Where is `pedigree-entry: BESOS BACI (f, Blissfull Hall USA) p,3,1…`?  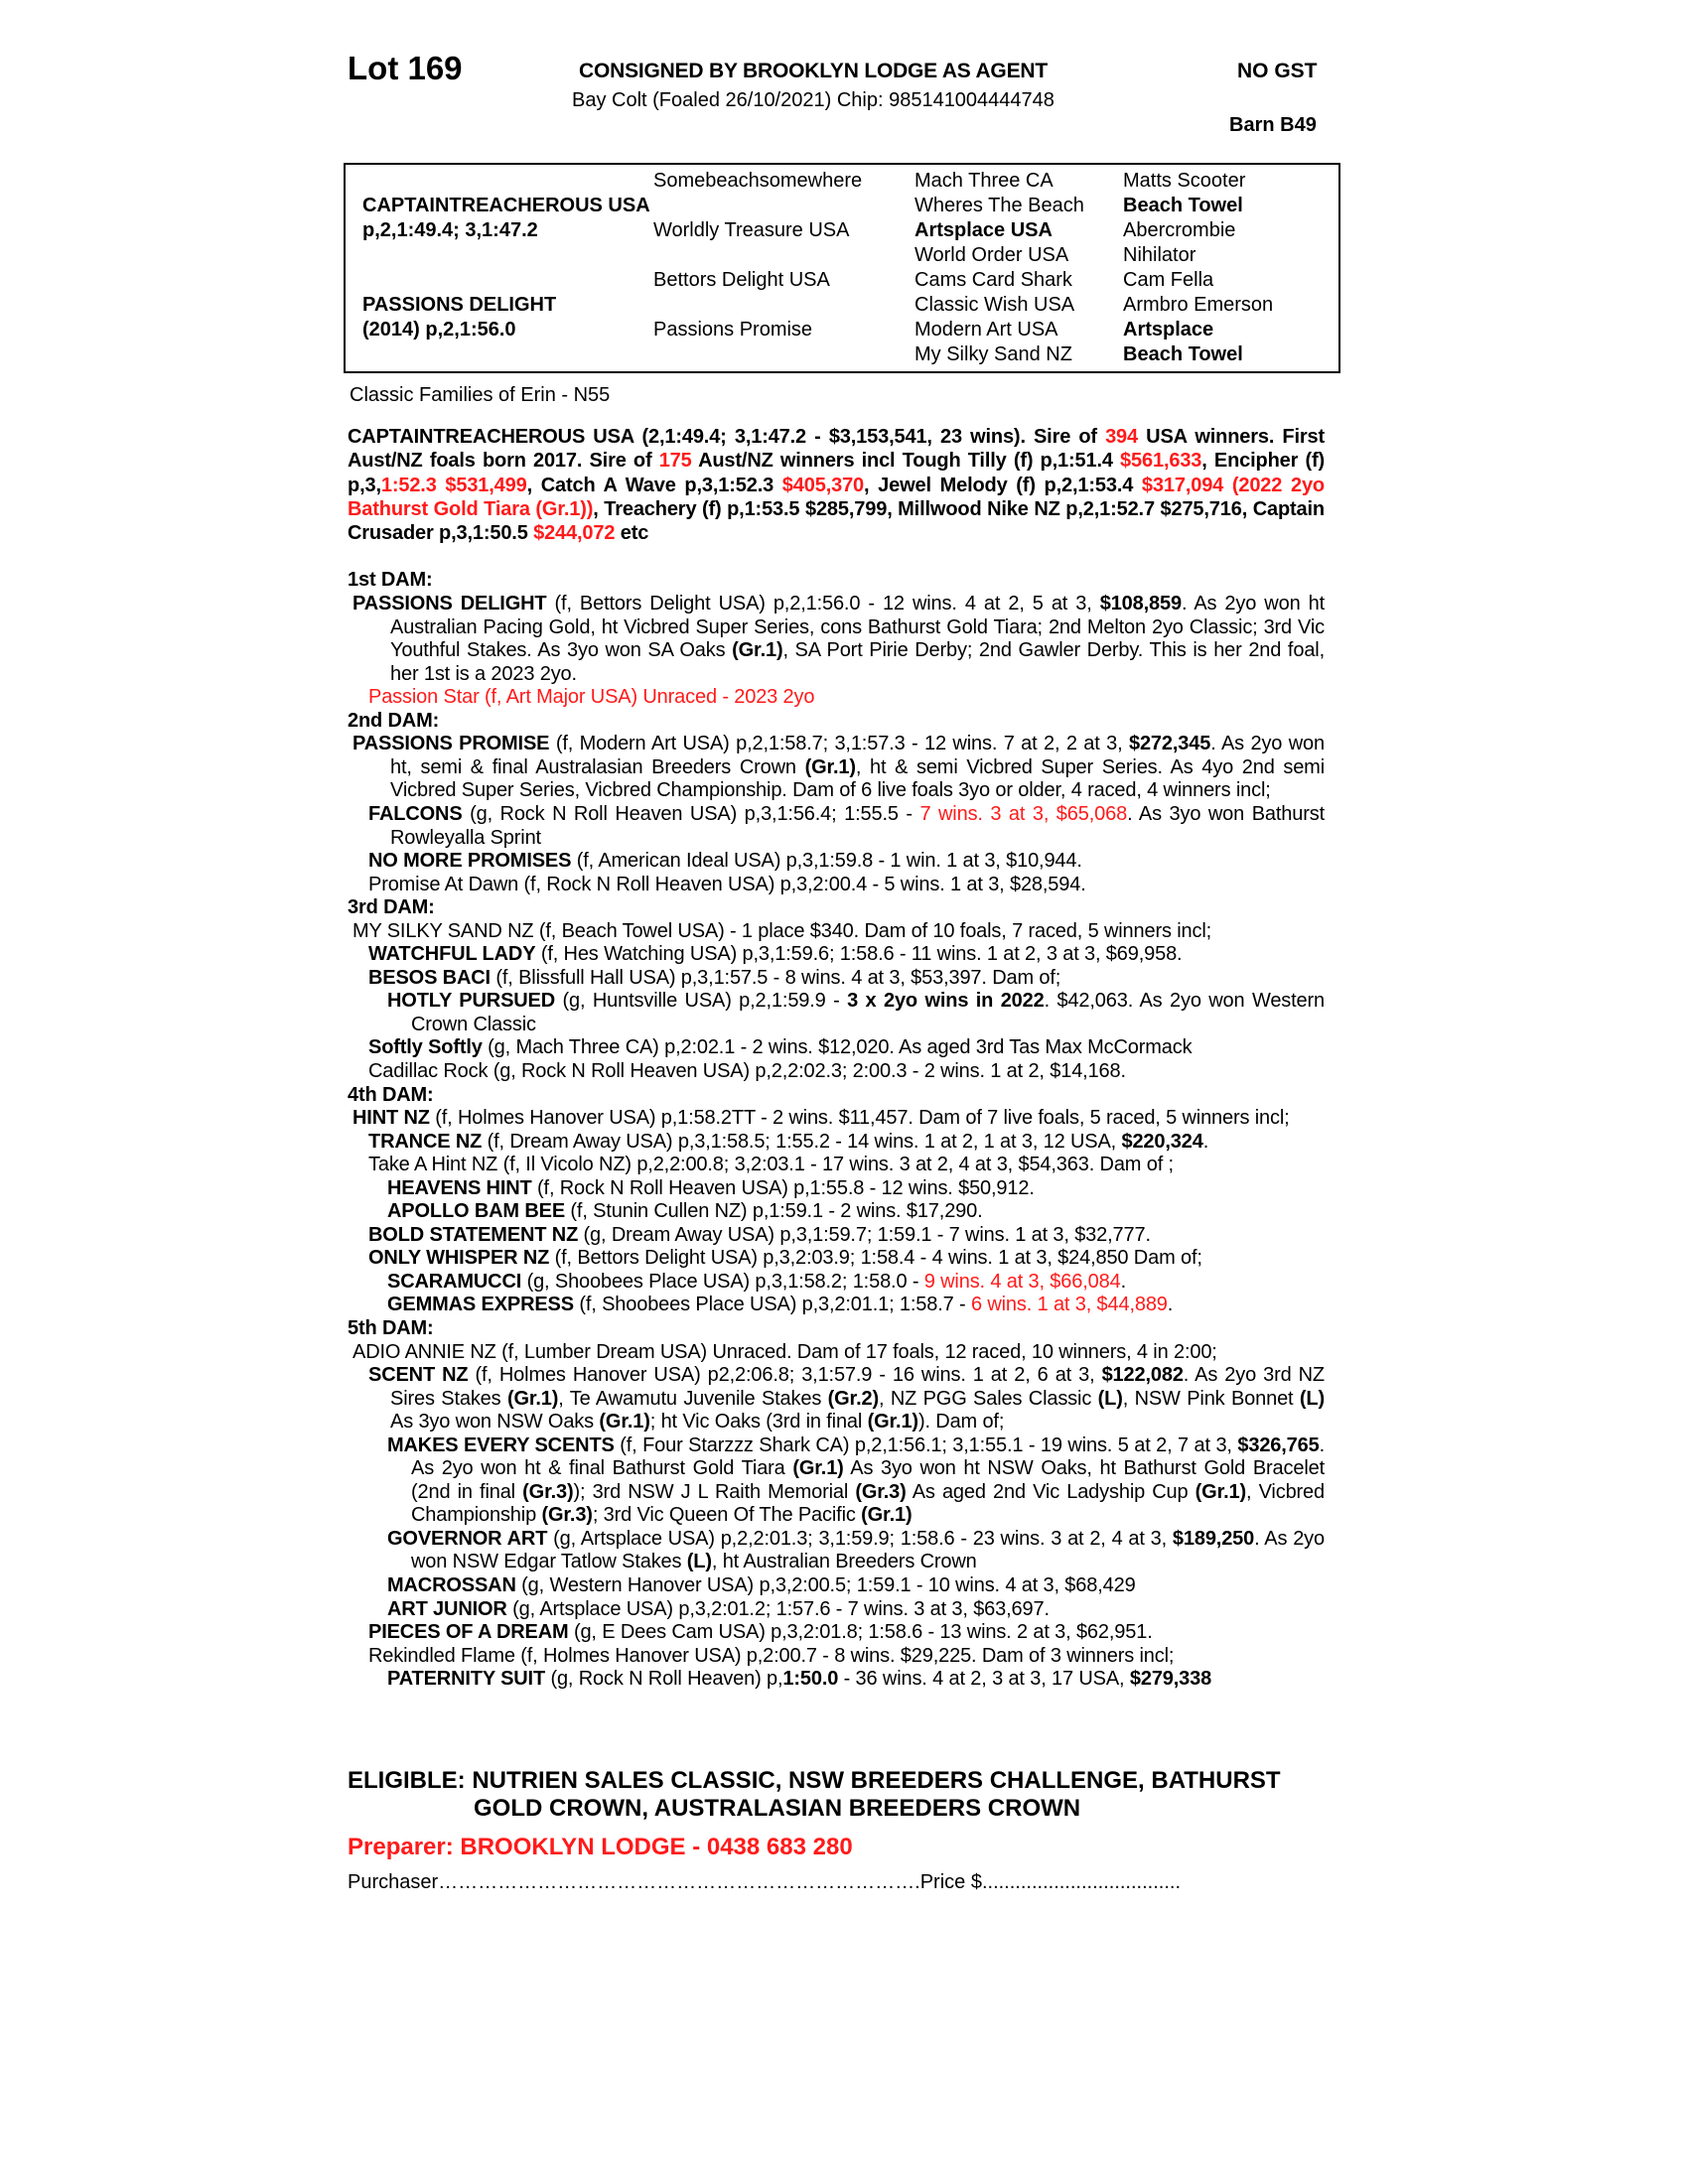 pedigree-entry: BESOS BACI (f, Blissfull Hall USA) p,3,1… is located at coordinates (836, 979).